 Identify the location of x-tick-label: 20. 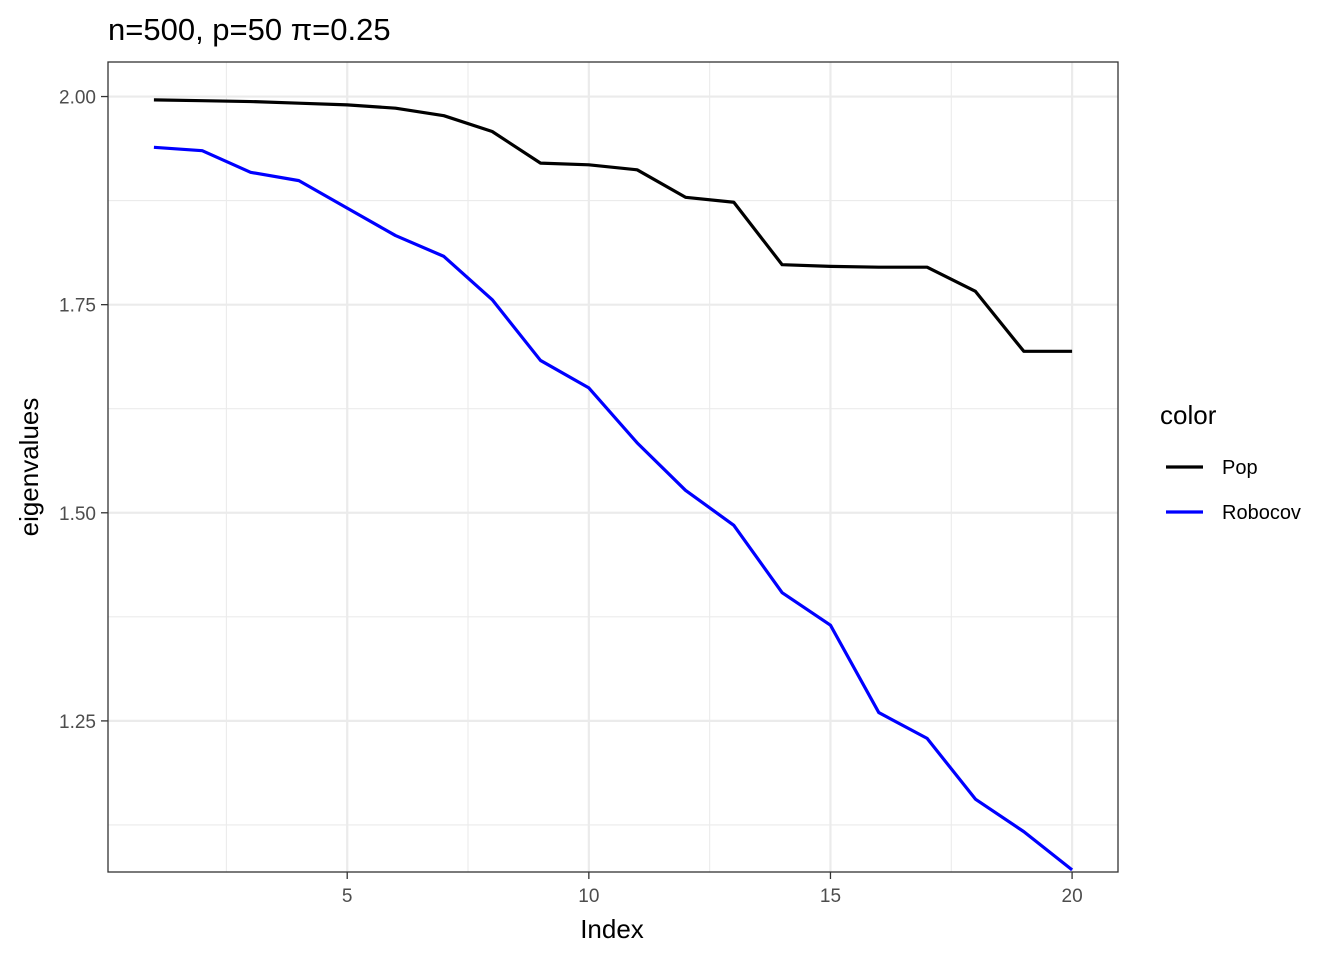
(1072, 896).